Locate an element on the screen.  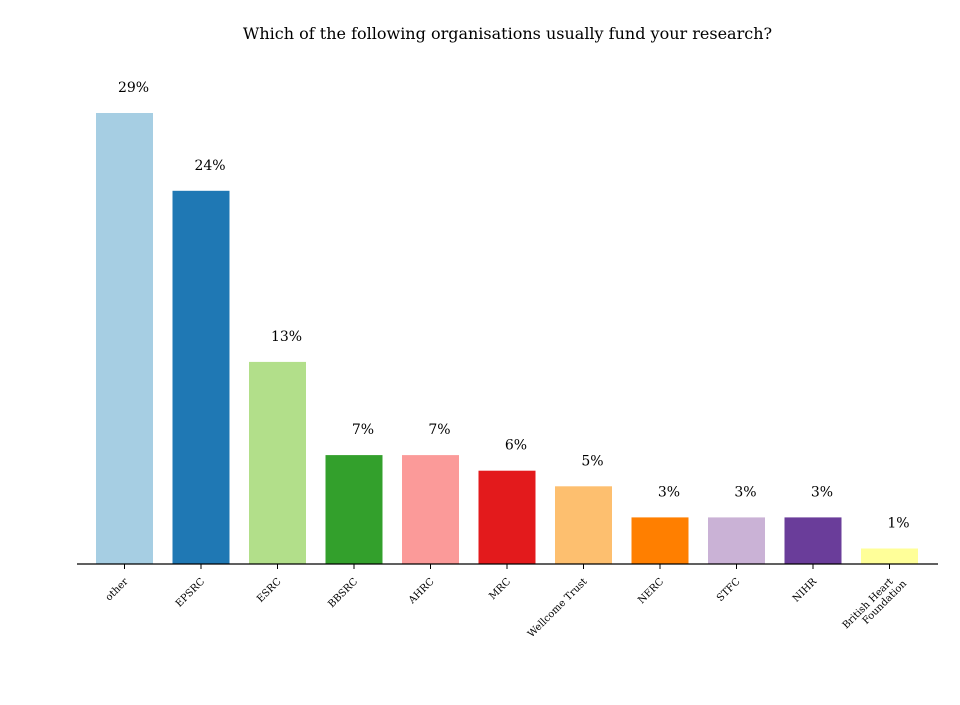
bar-ahrc is located at coordinates (430, 509).